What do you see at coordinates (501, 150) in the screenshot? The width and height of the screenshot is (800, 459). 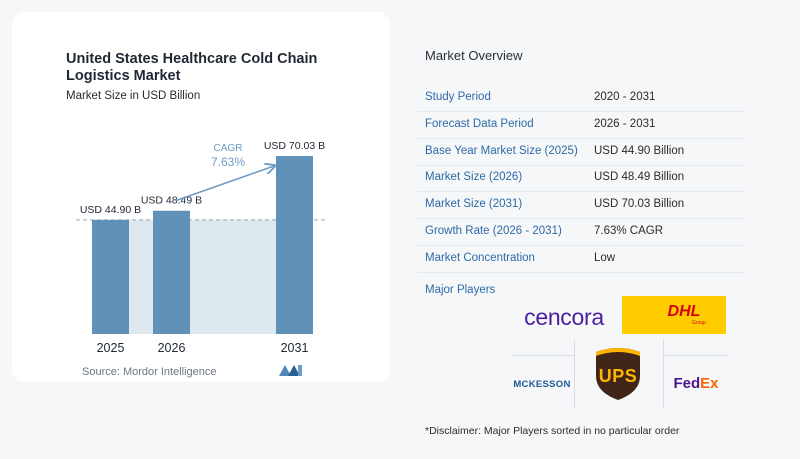 I see `overview-row-label: Base Year Market Size (2025)` at bounding box center [501, 150].